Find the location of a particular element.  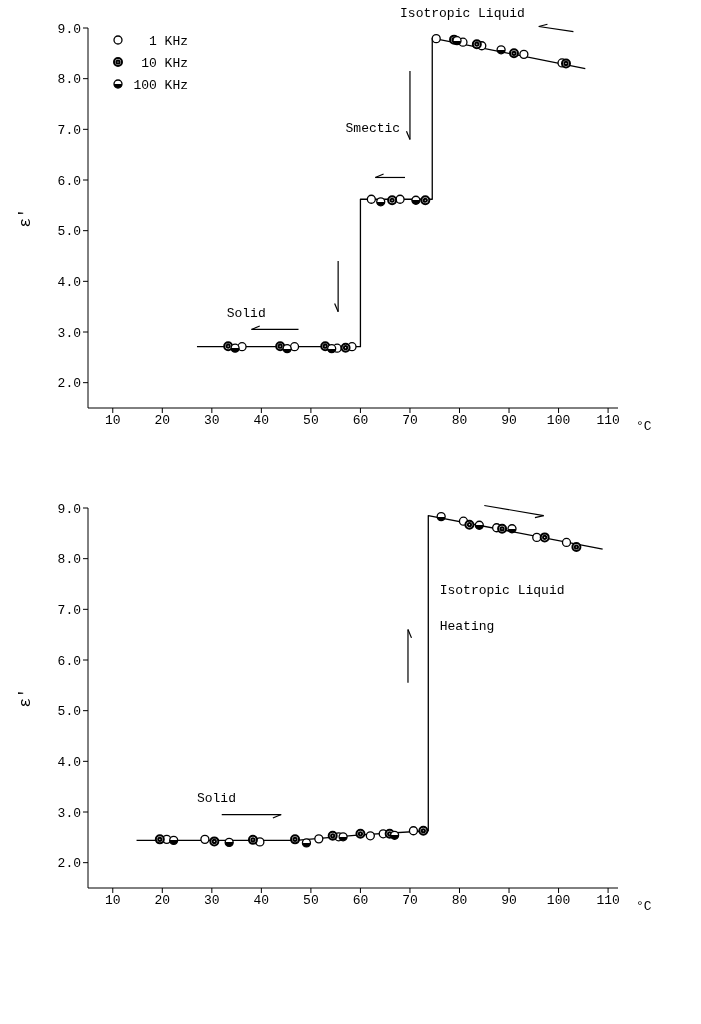

annotation: Isotropic Liquid is located at coordinates (502, 591).